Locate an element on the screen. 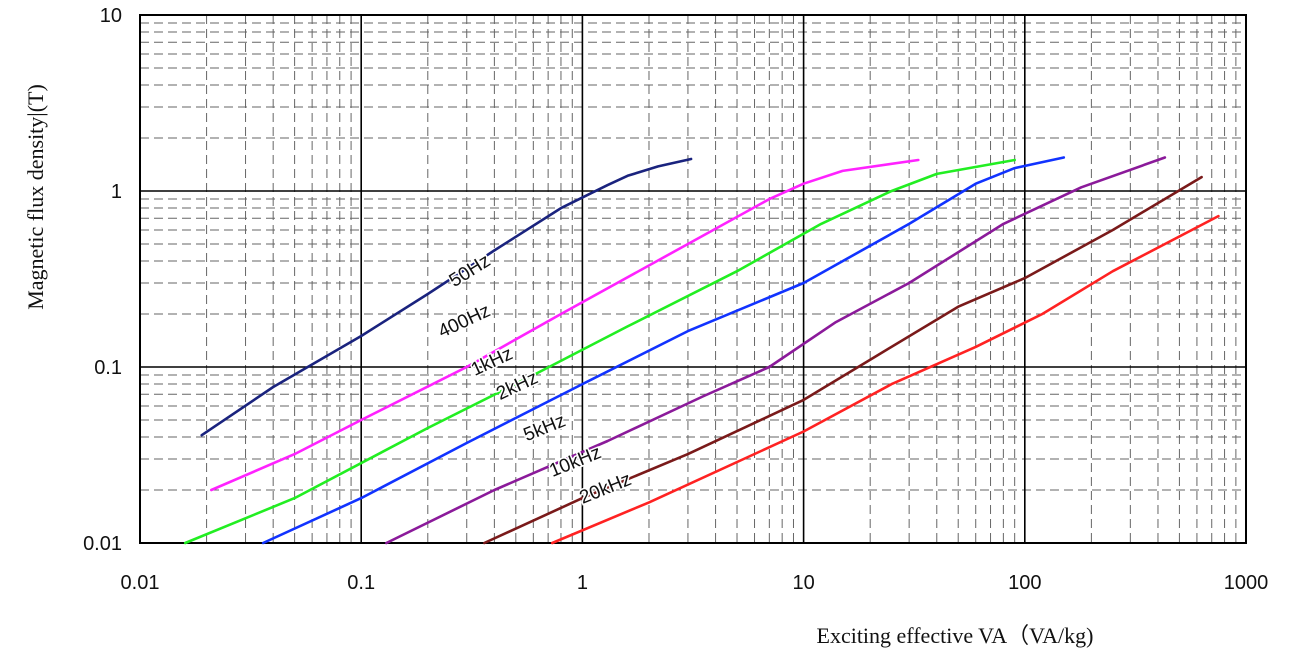  x-tick-labels: 0.01 0.1 1 10 100 1000 is located at coordinates (695, 583).